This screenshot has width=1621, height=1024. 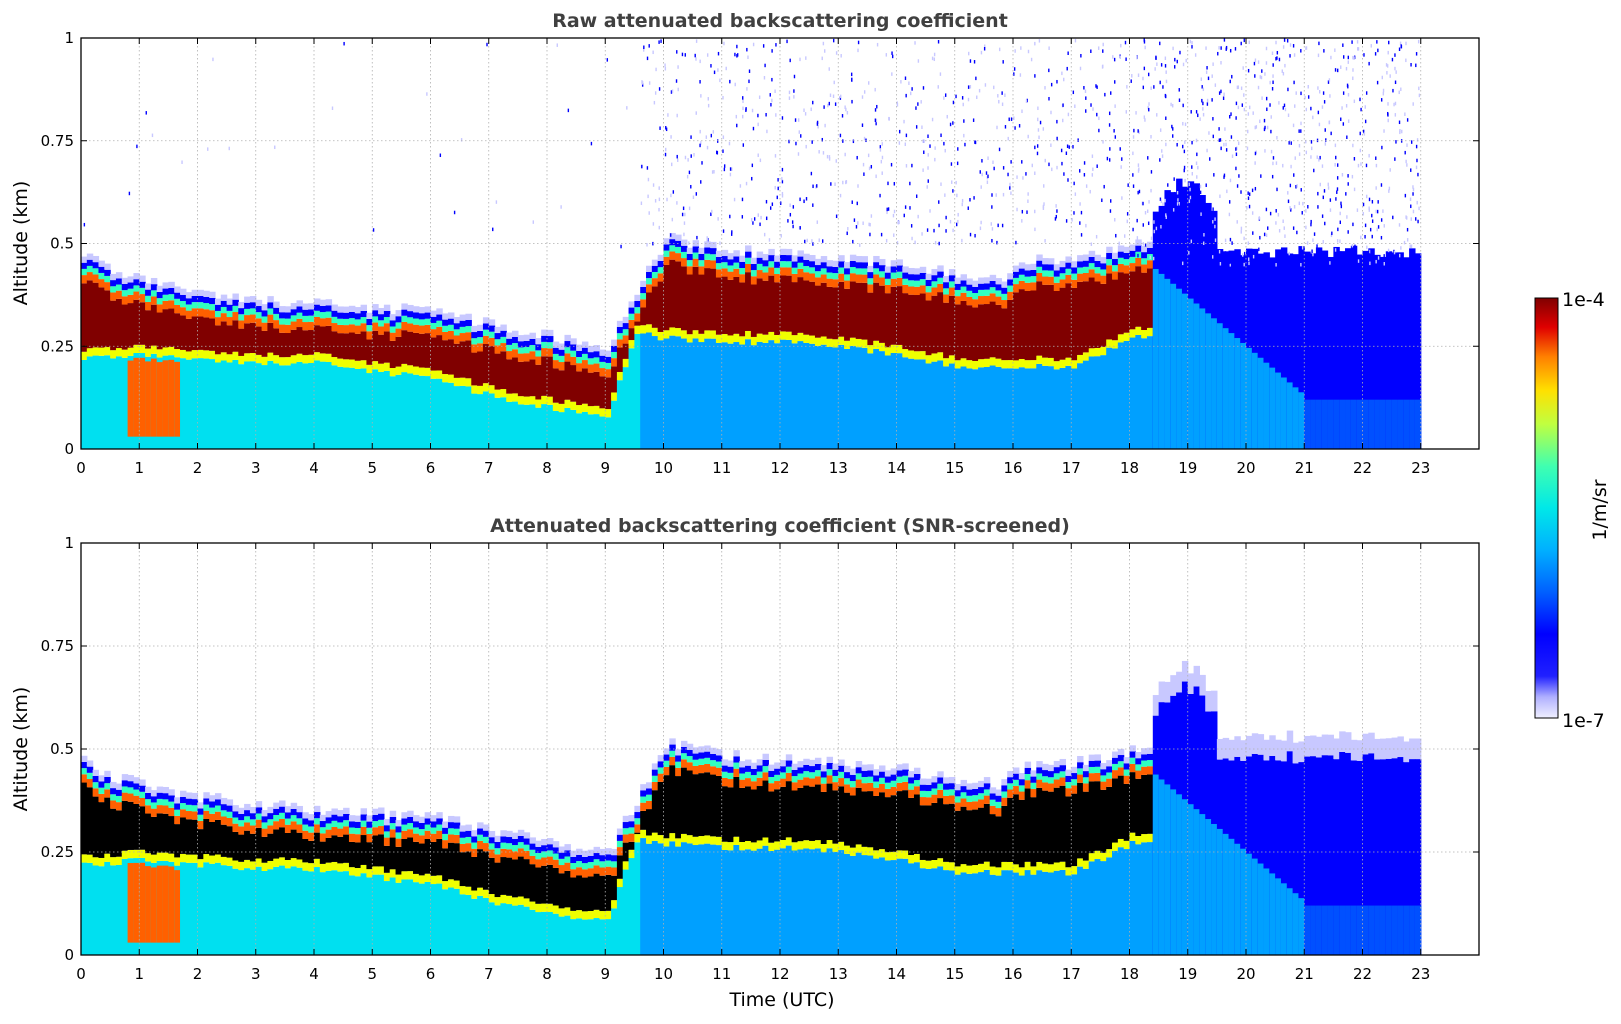 I want to click on x-tick-label: 6, so click(x=431, y=974).